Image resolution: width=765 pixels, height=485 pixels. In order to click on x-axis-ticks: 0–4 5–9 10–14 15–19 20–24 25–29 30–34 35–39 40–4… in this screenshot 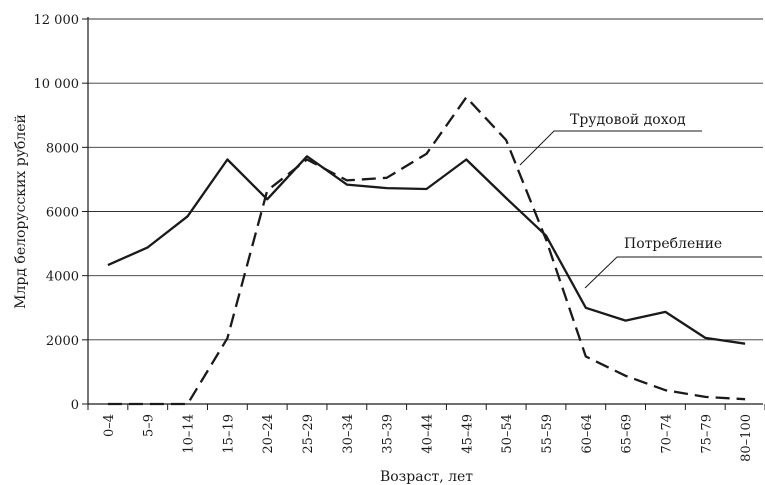, I will do `click(426, 433)`.